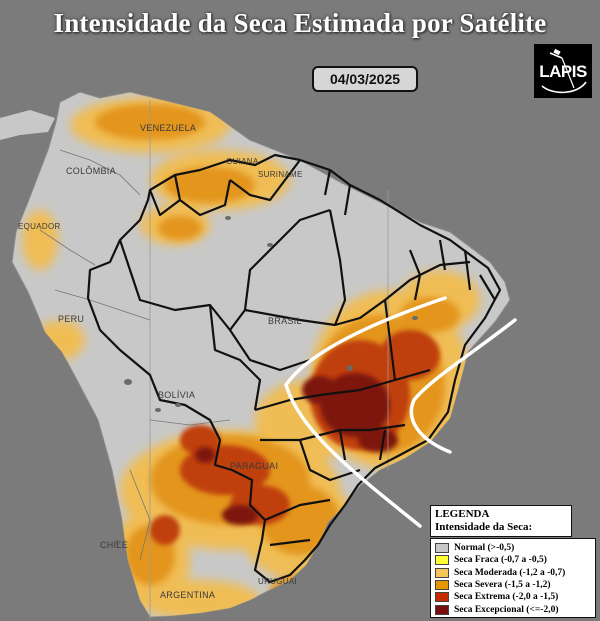  What do you see at coordinates (484, 527) in the screenshot?
I see `legend-subtitle: Intensidade da Seca:` at bounding box center [484, 527].